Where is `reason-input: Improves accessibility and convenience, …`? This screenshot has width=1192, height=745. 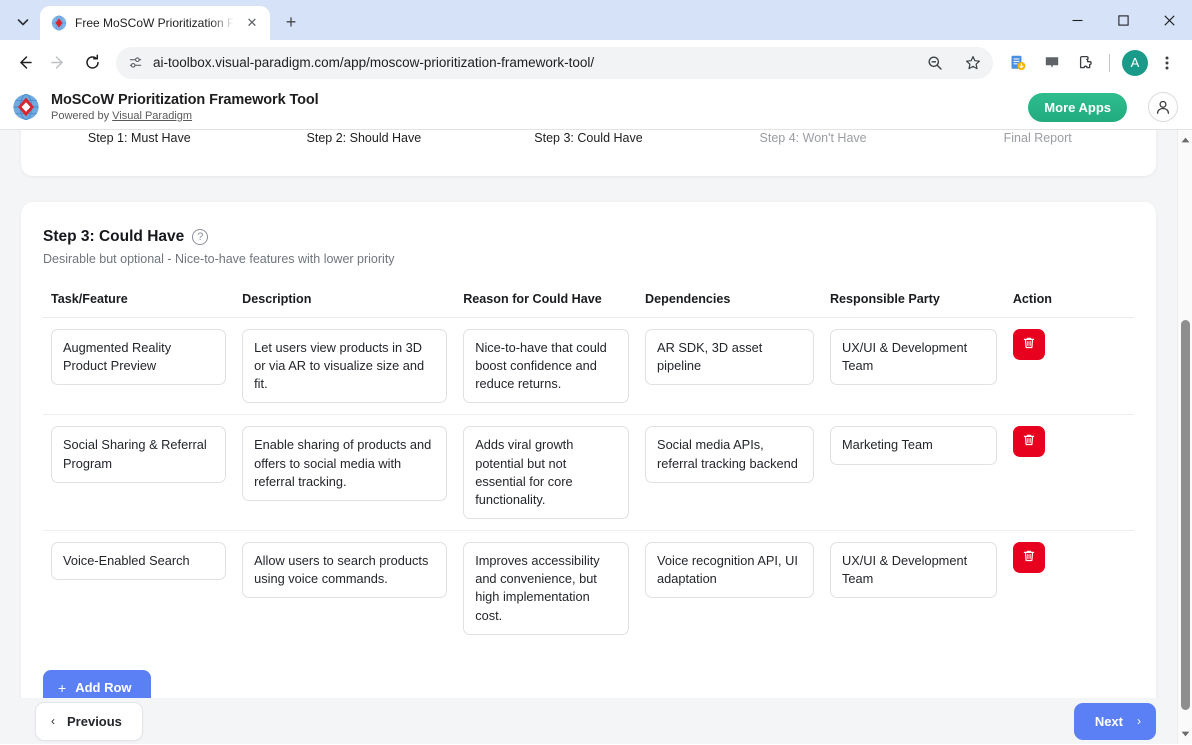 reason-input: Improves accessibility and convenience, … is located at coordinates (546, 588).